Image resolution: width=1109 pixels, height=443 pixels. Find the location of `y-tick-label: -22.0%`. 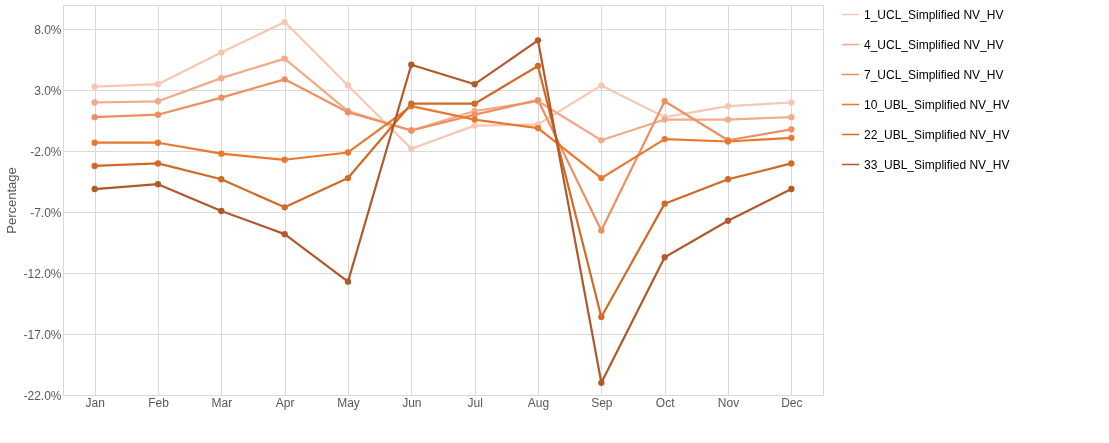

y-tick-label: -22.0% is located at coordinates (42, 395).